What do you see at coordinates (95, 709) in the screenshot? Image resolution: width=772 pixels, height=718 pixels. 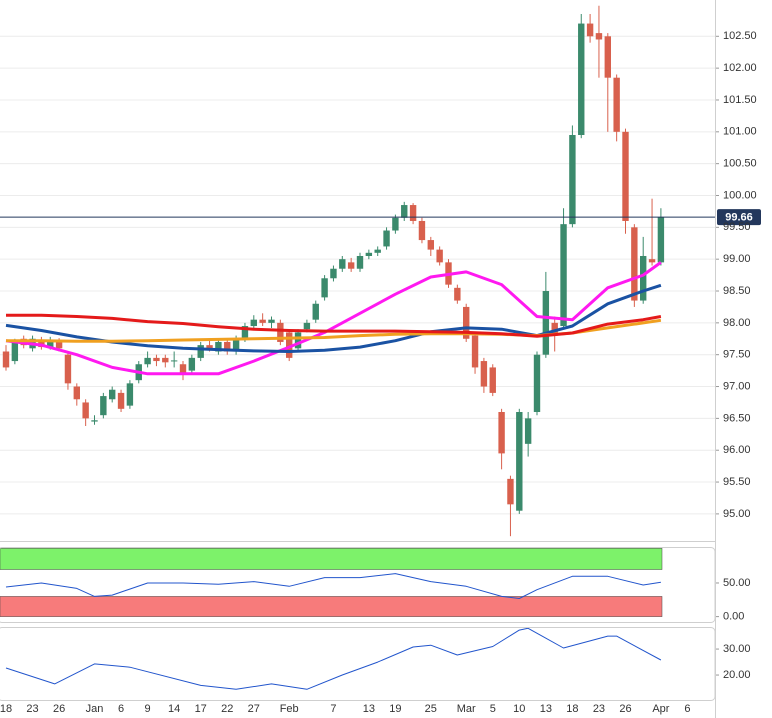 I see `x-tick-label: Jan` at bounding box center [95, 709].